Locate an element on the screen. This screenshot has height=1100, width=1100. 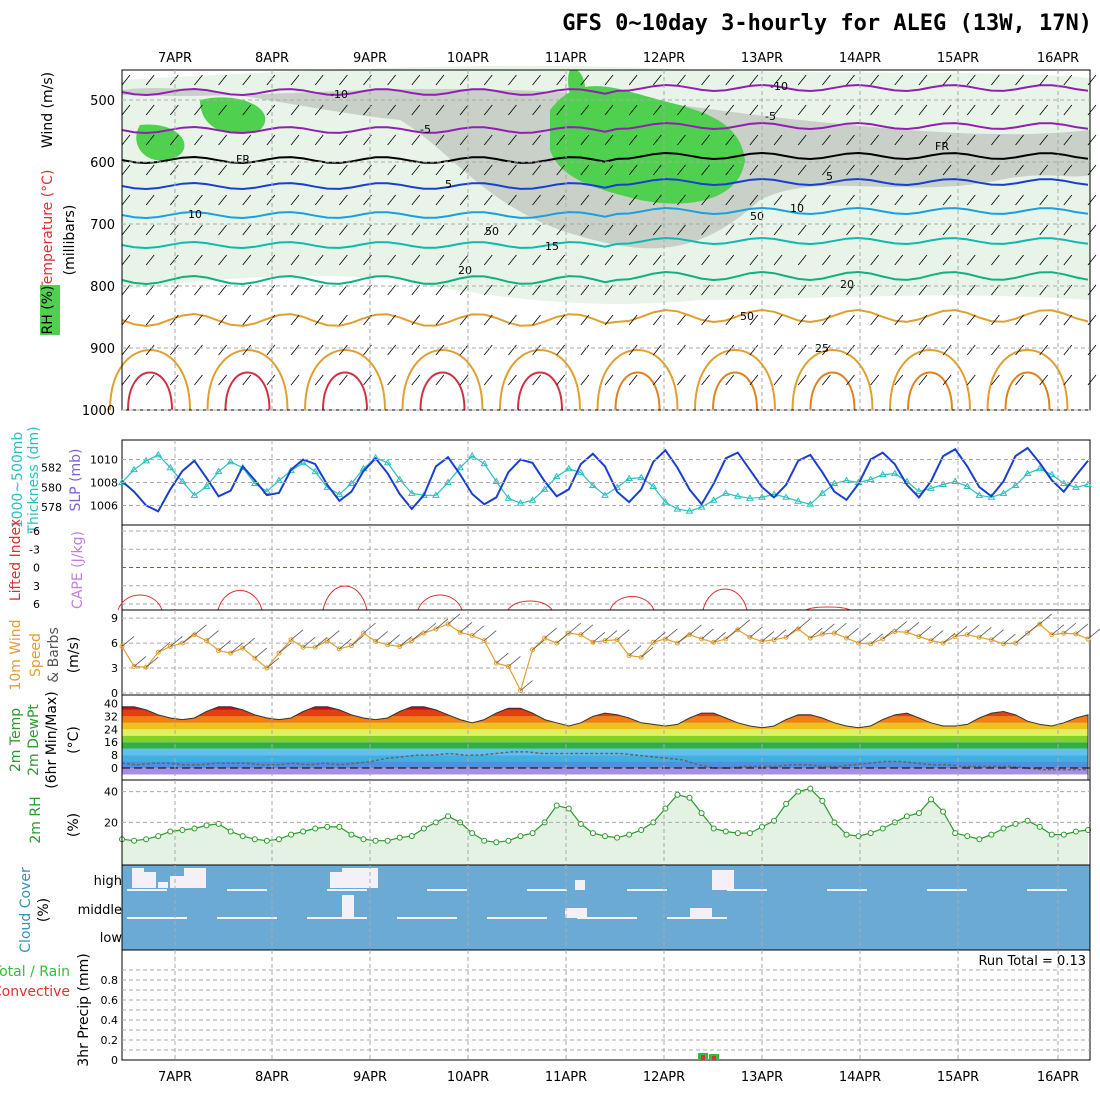
wind-ytick: 6 is located at coordinates (114, 643).